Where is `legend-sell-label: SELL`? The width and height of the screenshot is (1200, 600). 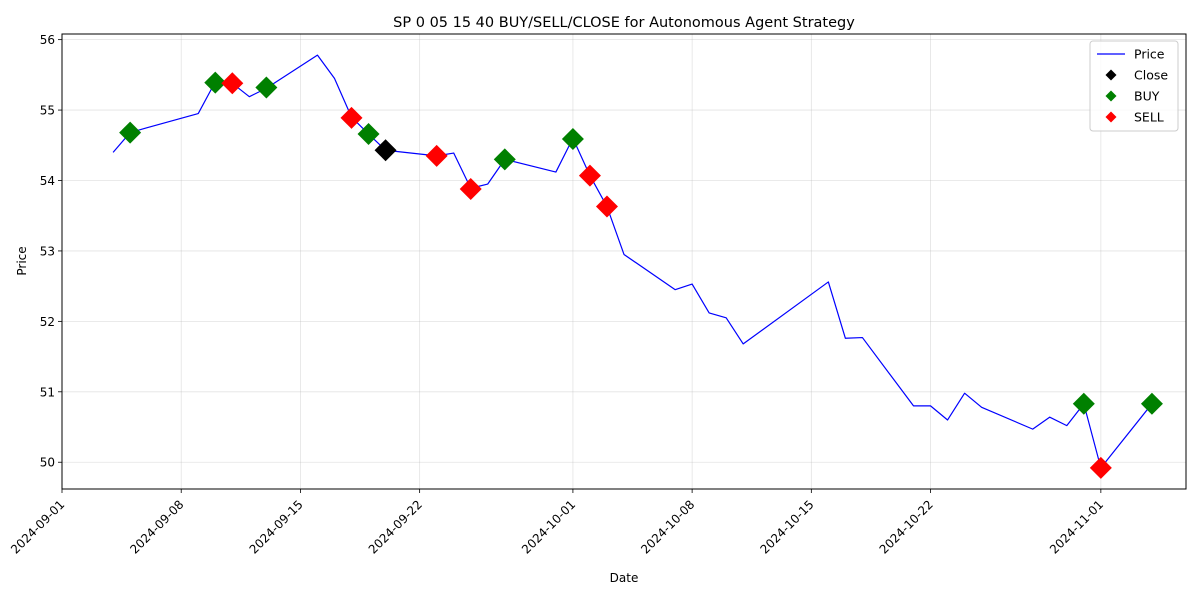
legend-sell-label: SELL is located at coordinates (1149, 117).